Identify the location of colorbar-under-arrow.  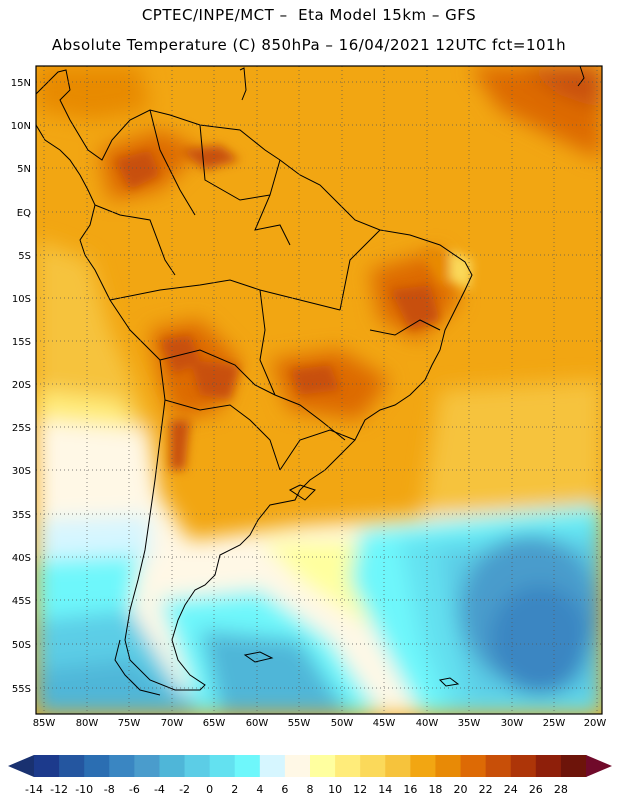
(21, 766).